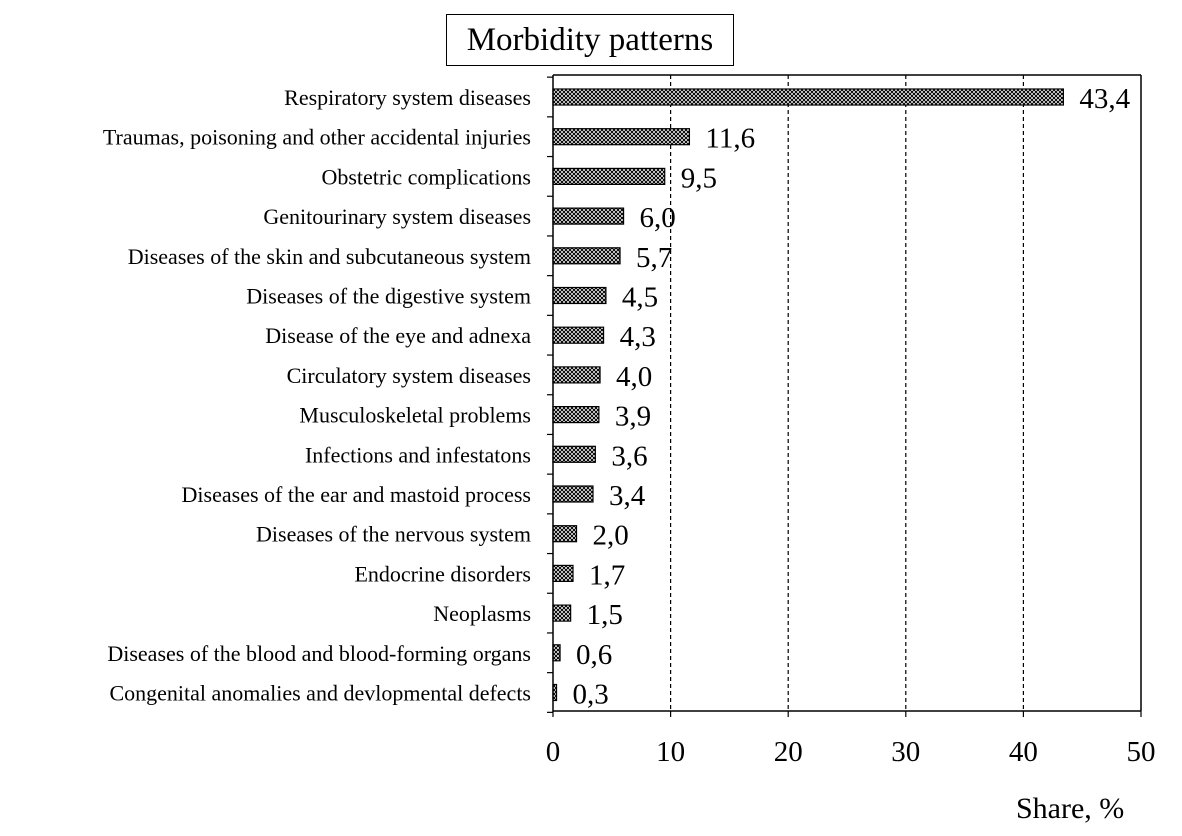 Image resolution: width=1182 pixels, height=836 pixels. What do you see at coordinates (607, 575) in the screenshot?
I see `data-label-12: 1,7` at bounding box center [607, 575].